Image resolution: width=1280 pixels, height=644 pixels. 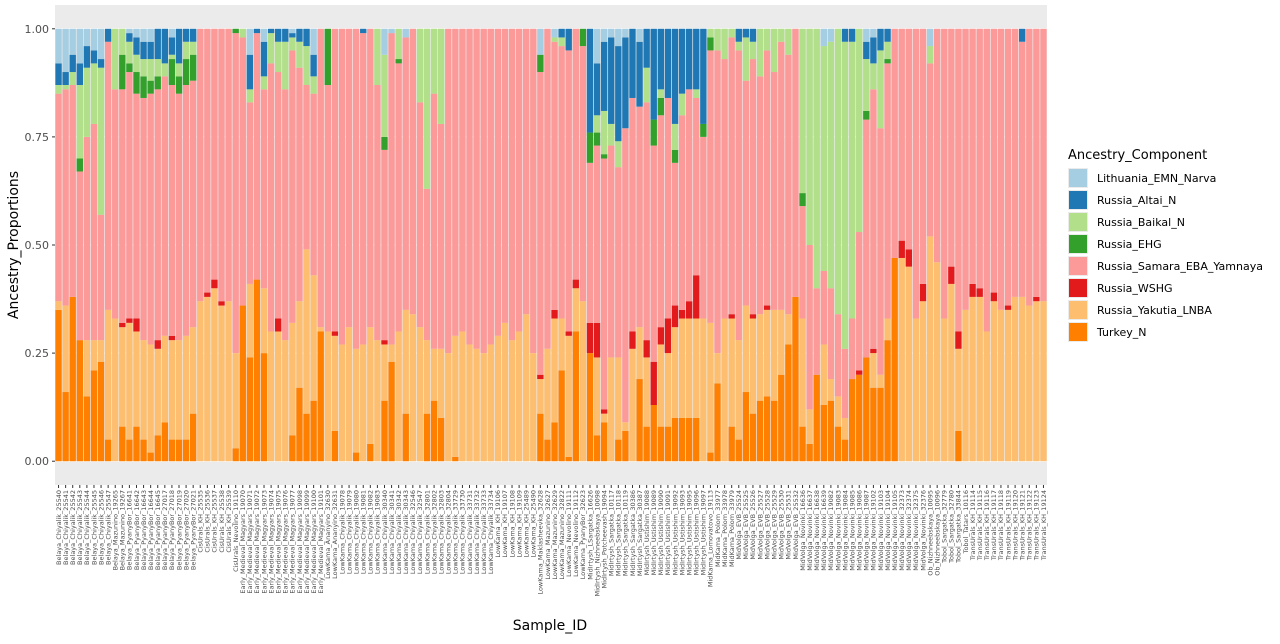 I want to click on x-tick-label: MidIrtysh_Ustishim_19092, so click(x=675, y=532).